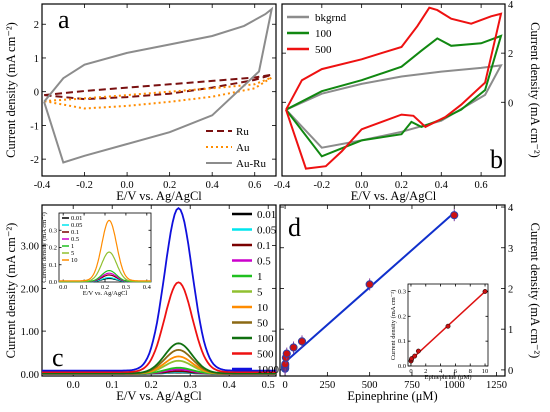 The image size is (550, 412). What do you see at coordinates (75, 232) in the screenshot?
I see `inset-legend-label: 0.1` at bounding box center [75, 232].